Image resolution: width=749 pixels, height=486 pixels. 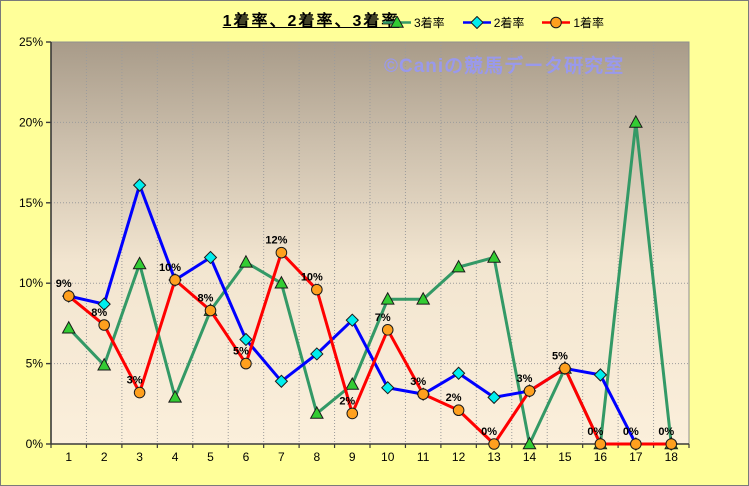 I want to click on x-tick-label: 4, so click(x=175, y=457).